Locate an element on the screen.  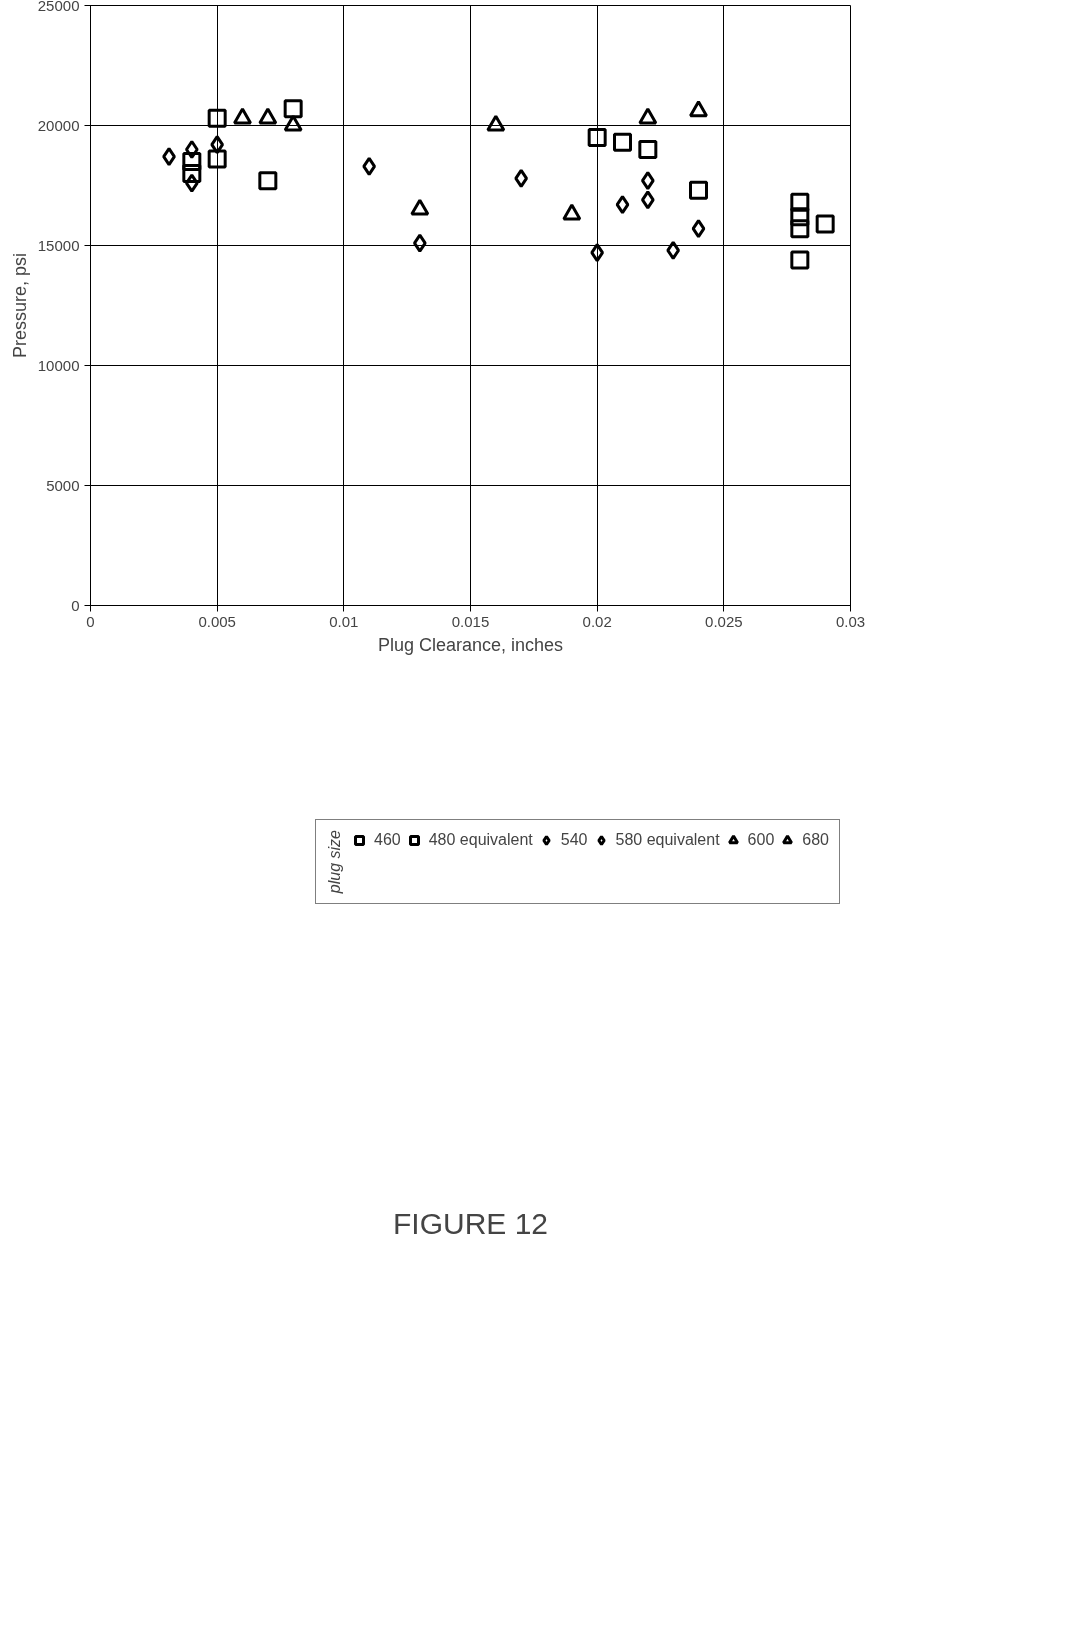
x-tick-label: 0.005 is located at coordinates (217, 621).